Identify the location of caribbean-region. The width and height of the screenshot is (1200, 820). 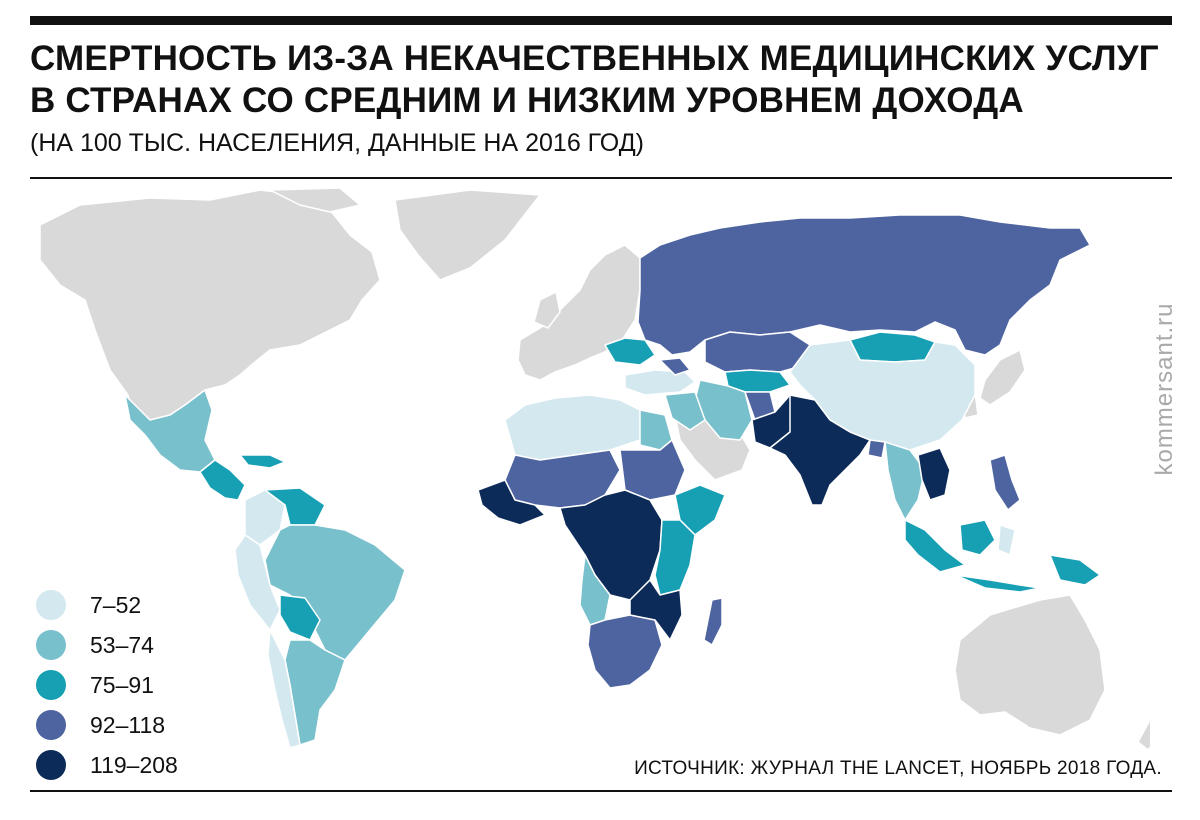
(262, 461).